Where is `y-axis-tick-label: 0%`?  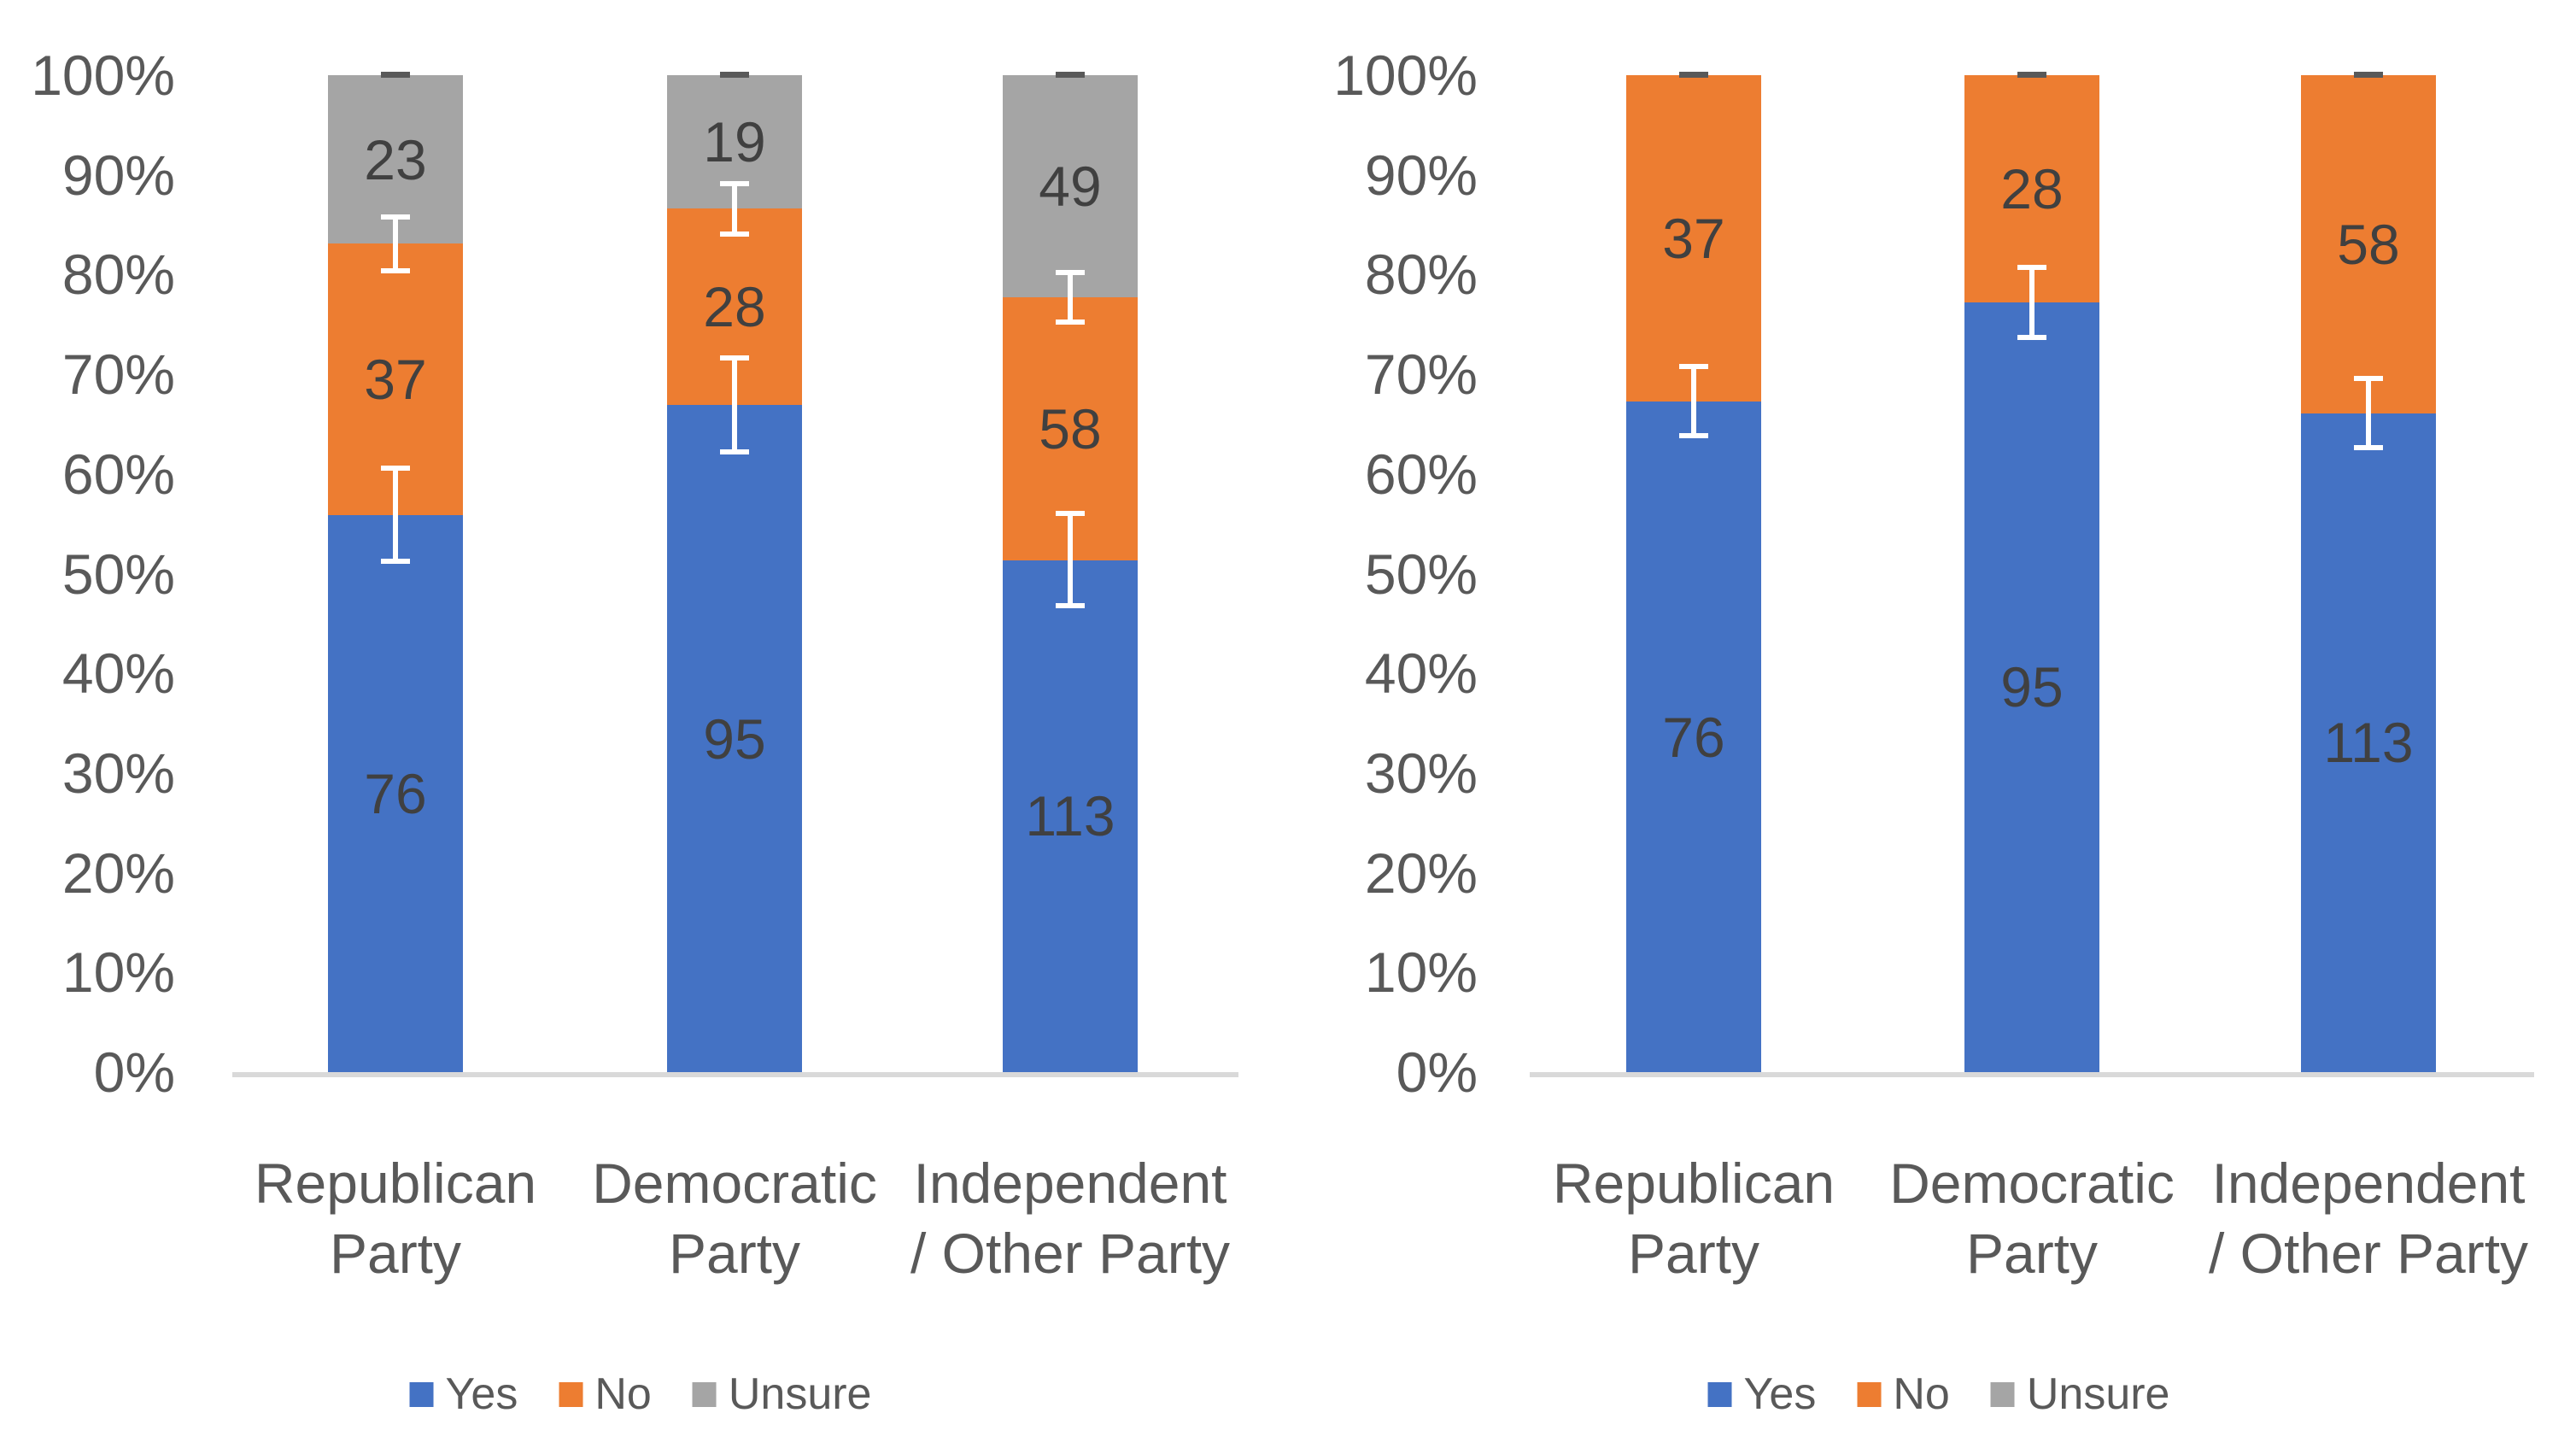
y-axis-tick-label: 0% is located at coordinates (1437, 1072).